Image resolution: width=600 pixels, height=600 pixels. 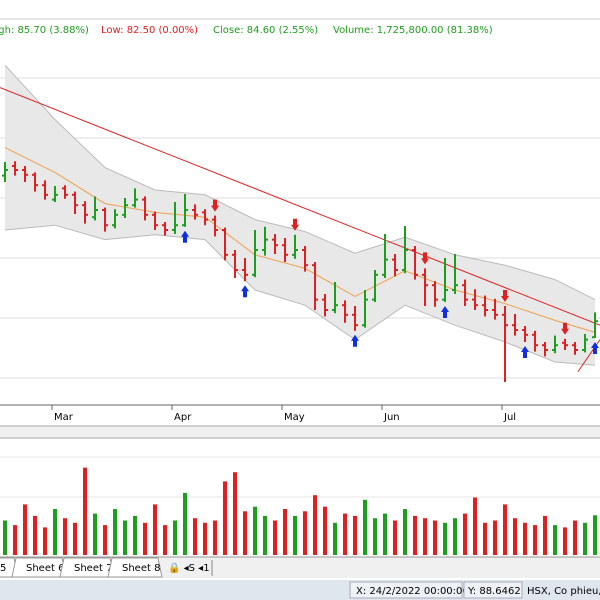 I want to click on x-tick-label: Apr, so click(x=183, y=417).